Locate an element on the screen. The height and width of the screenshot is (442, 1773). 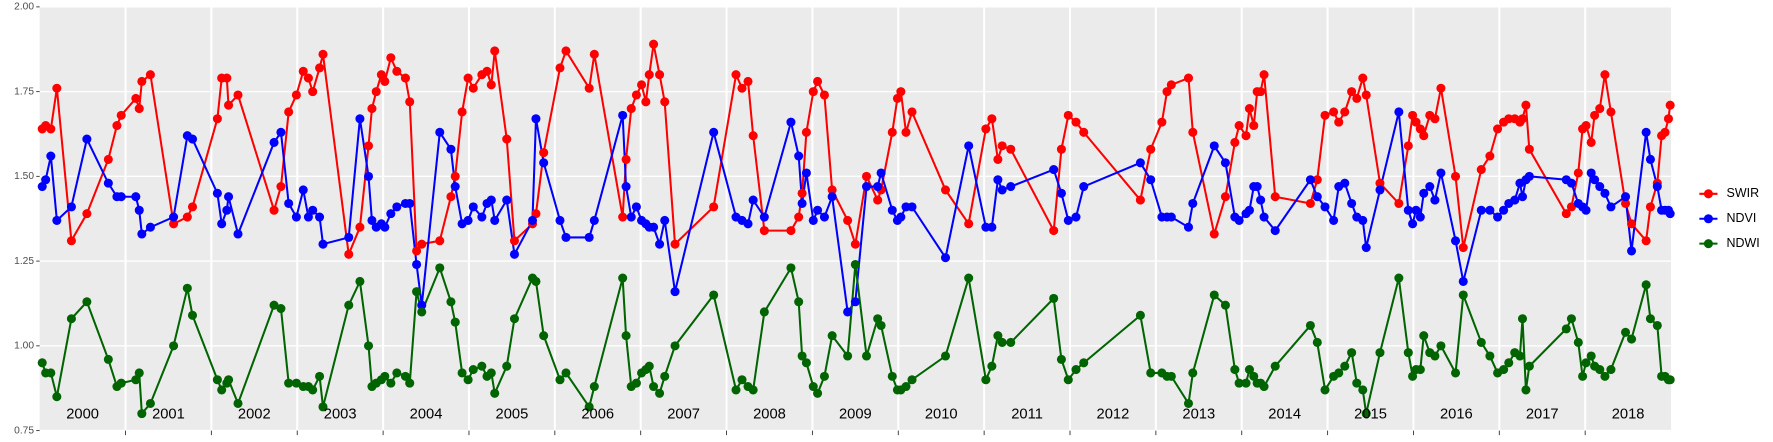
legend-label: NDVI is located at coordinates (1742, 218).